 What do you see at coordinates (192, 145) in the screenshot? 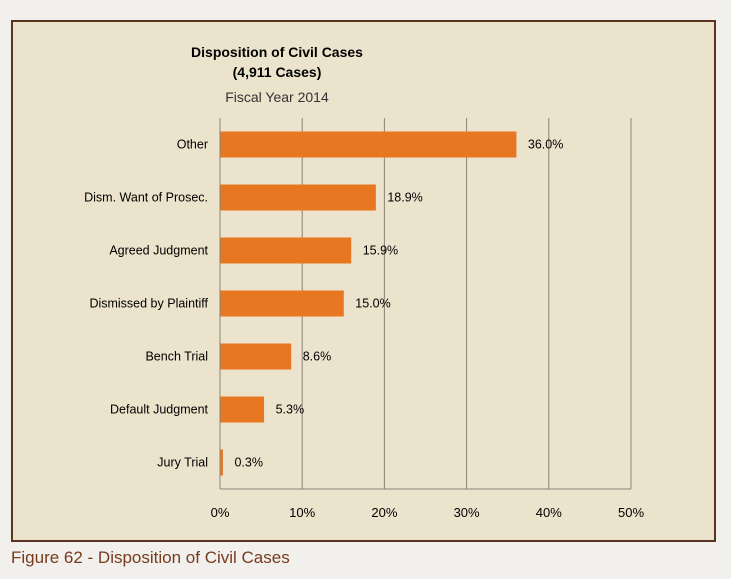
I see `category-label: Other` at bounding box center [192, 145].